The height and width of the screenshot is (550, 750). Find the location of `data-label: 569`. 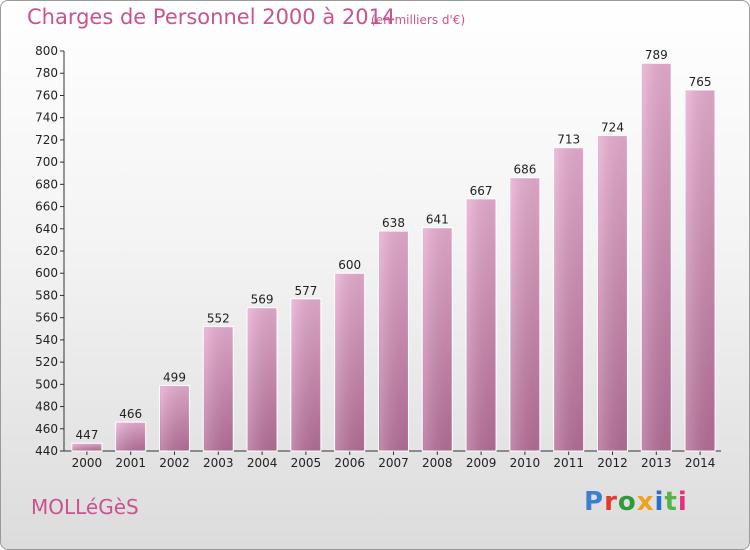

data-label: 569 is located at coordinates (262, 300).